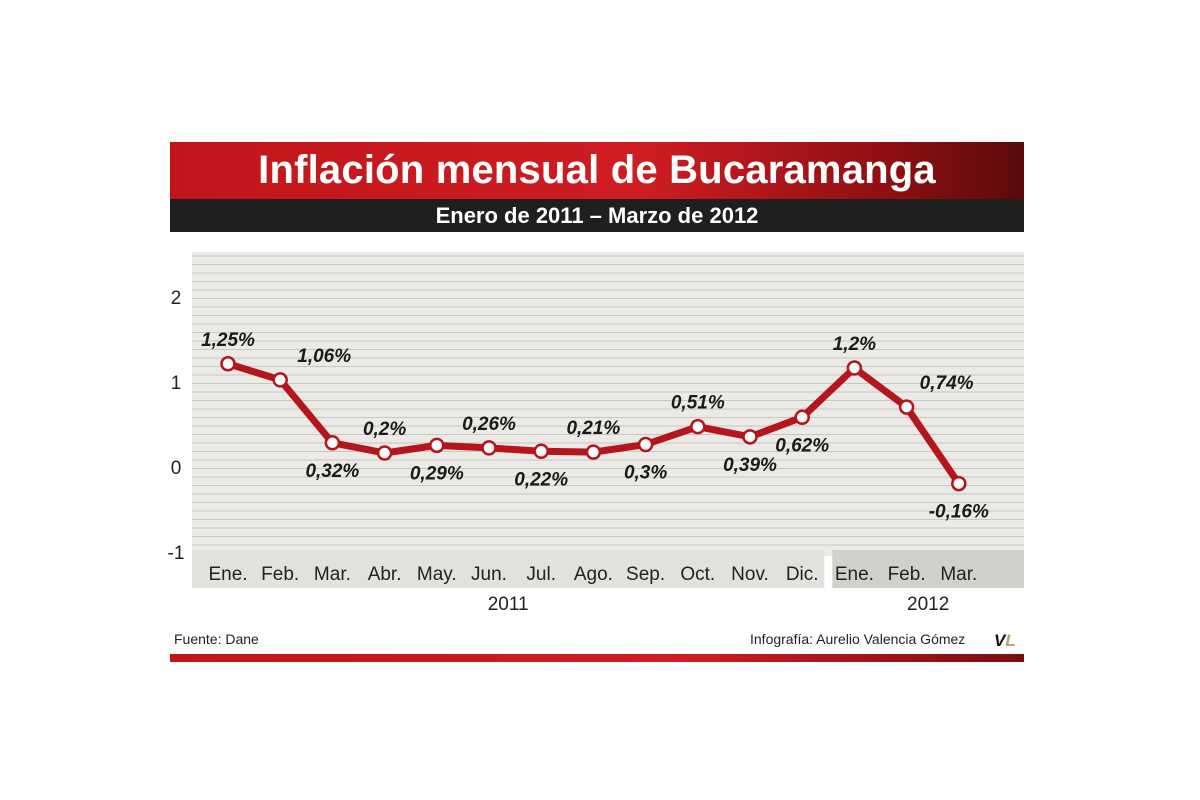 This screenshot has width=1200, height=800. Describe the element at coordinates (324, 356) in the screenshot. I see `data-label: 1,06%` at that location.